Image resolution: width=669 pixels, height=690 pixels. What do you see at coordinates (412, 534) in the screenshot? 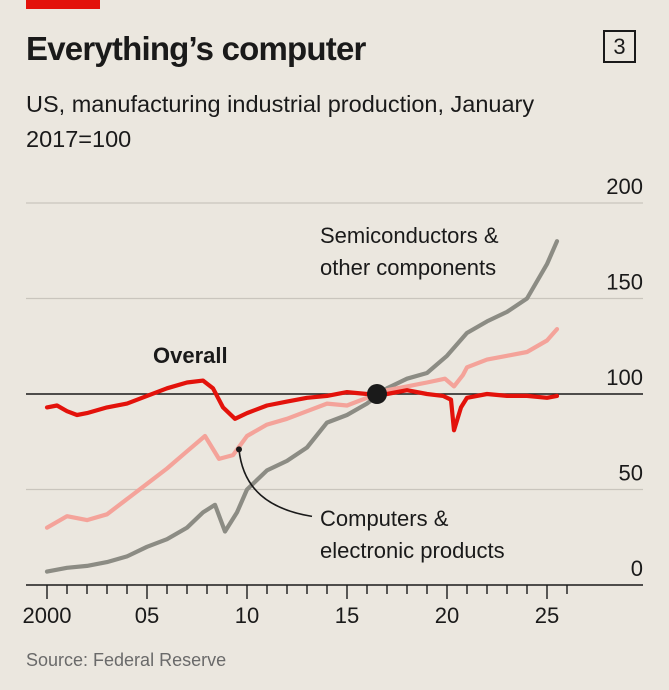
I see `annotation-computers: Computers & electronic products` at bounding box center [412, 534].